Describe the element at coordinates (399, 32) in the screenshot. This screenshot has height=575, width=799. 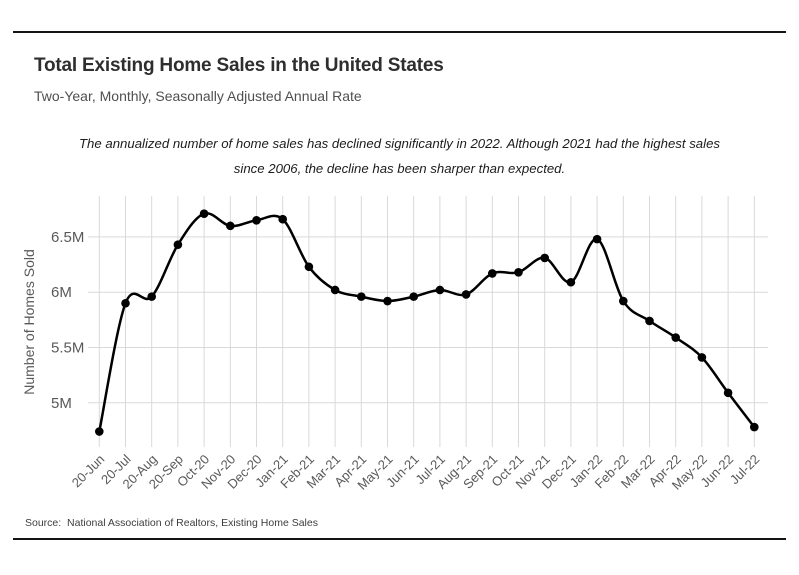
I see `top-divider` at that location.